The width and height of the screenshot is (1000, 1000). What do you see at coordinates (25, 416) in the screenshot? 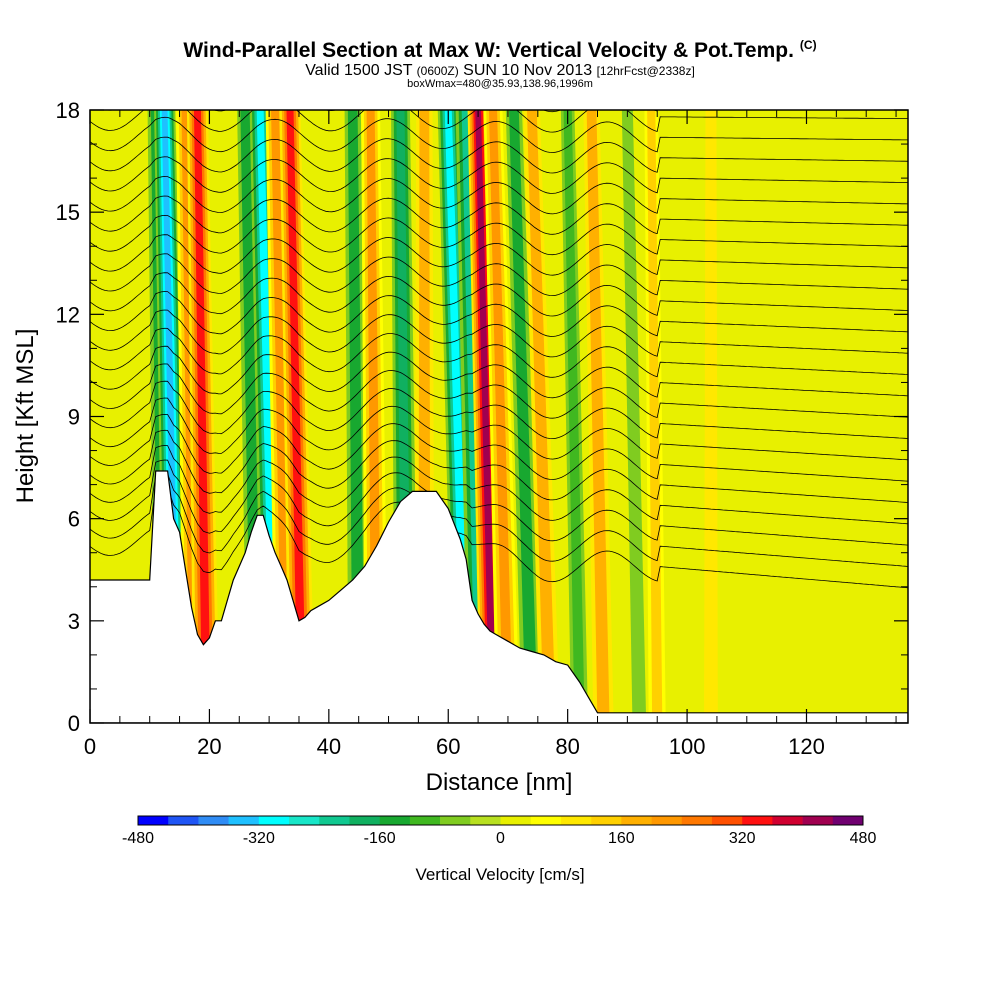
I see `y-axis-label: Height [Kft MSL]` at bounding box center [25, 416].